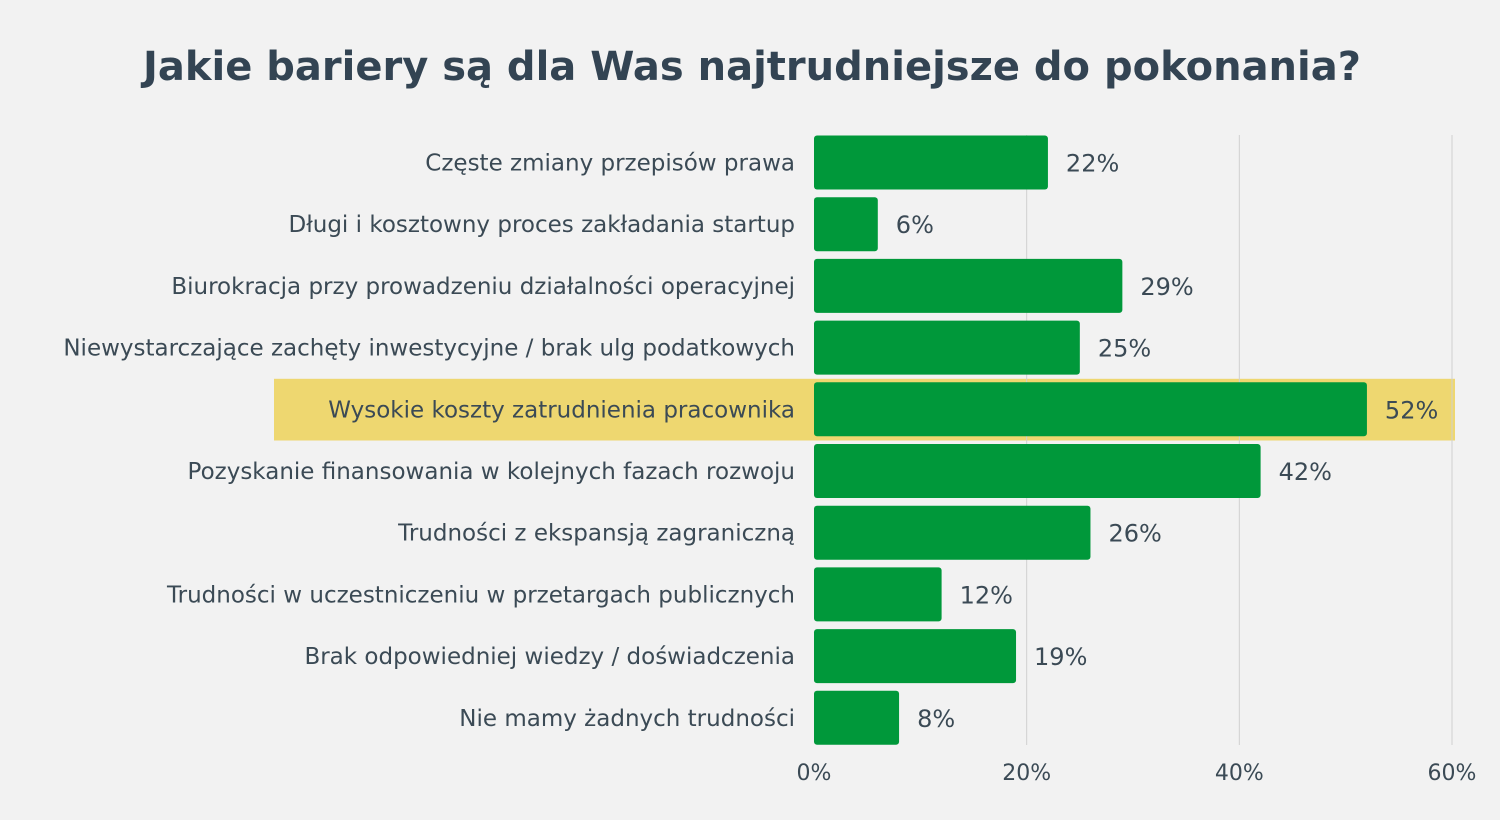  I want to click on category-label: Nie mamy żadnych trudności, so click(627, 719).